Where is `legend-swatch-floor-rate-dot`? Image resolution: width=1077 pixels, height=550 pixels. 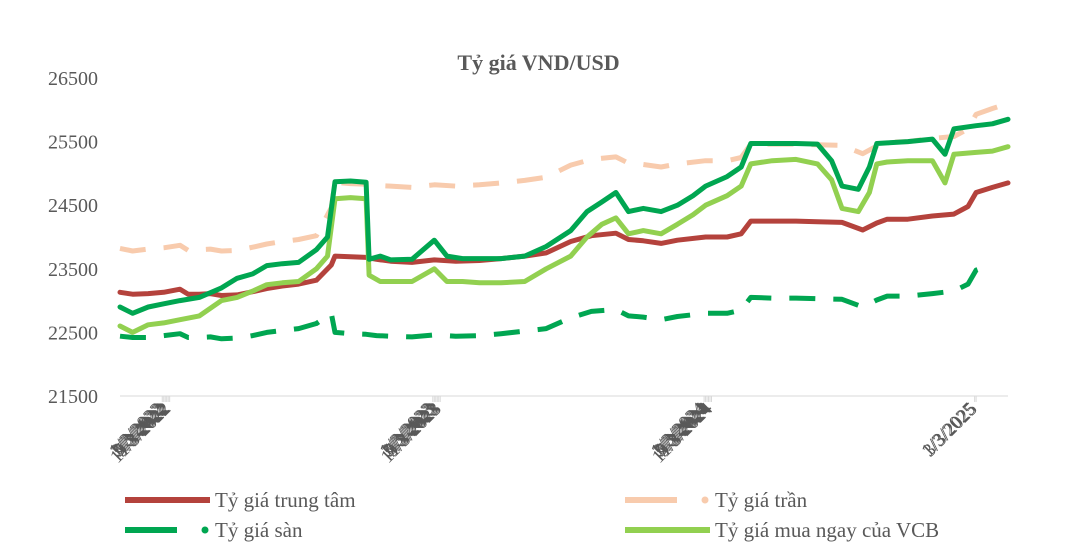 legend-swatch-floor-rate-dot is located at coordinates (205, 530).